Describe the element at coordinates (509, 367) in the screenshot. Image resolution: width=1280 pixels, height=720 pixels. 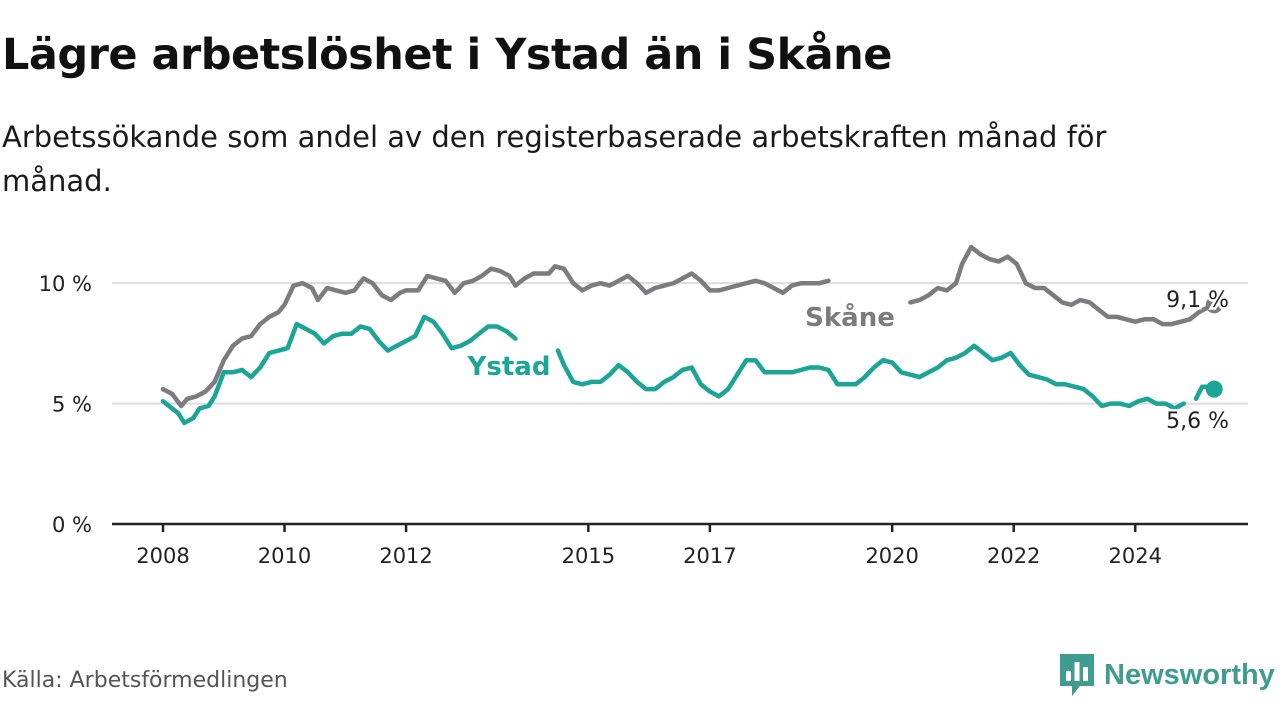
I see `series-label-ystad: Ystad` at that location.